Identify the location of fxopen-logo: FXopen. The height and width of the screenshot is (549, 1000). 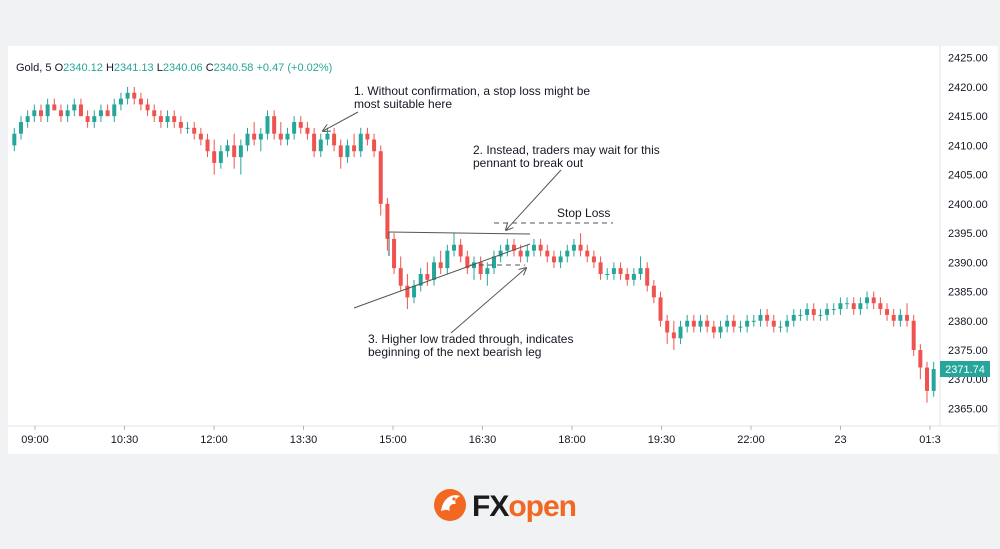
(504, 506).